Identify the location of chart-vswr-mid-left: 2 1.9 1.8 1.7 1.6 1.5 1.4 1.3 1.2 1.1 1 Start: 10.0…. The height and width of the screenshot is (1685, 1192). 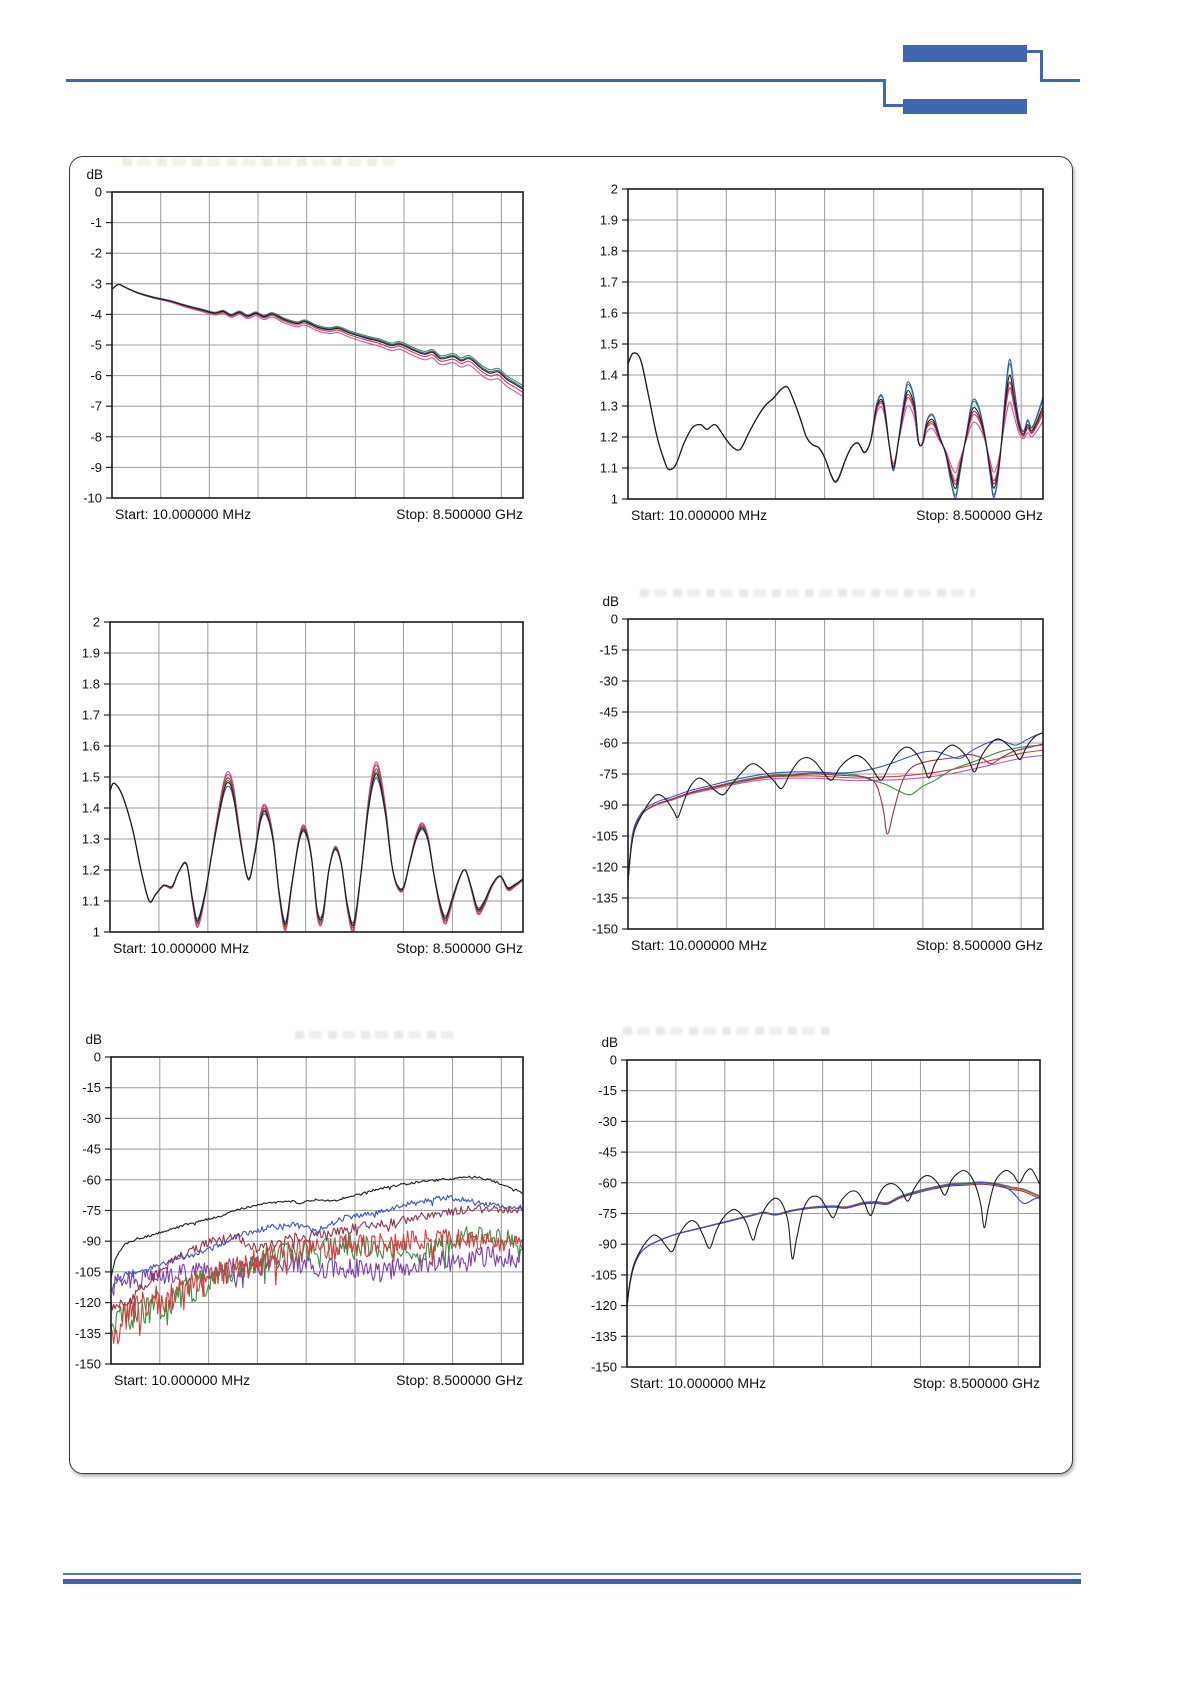
(292, 778).